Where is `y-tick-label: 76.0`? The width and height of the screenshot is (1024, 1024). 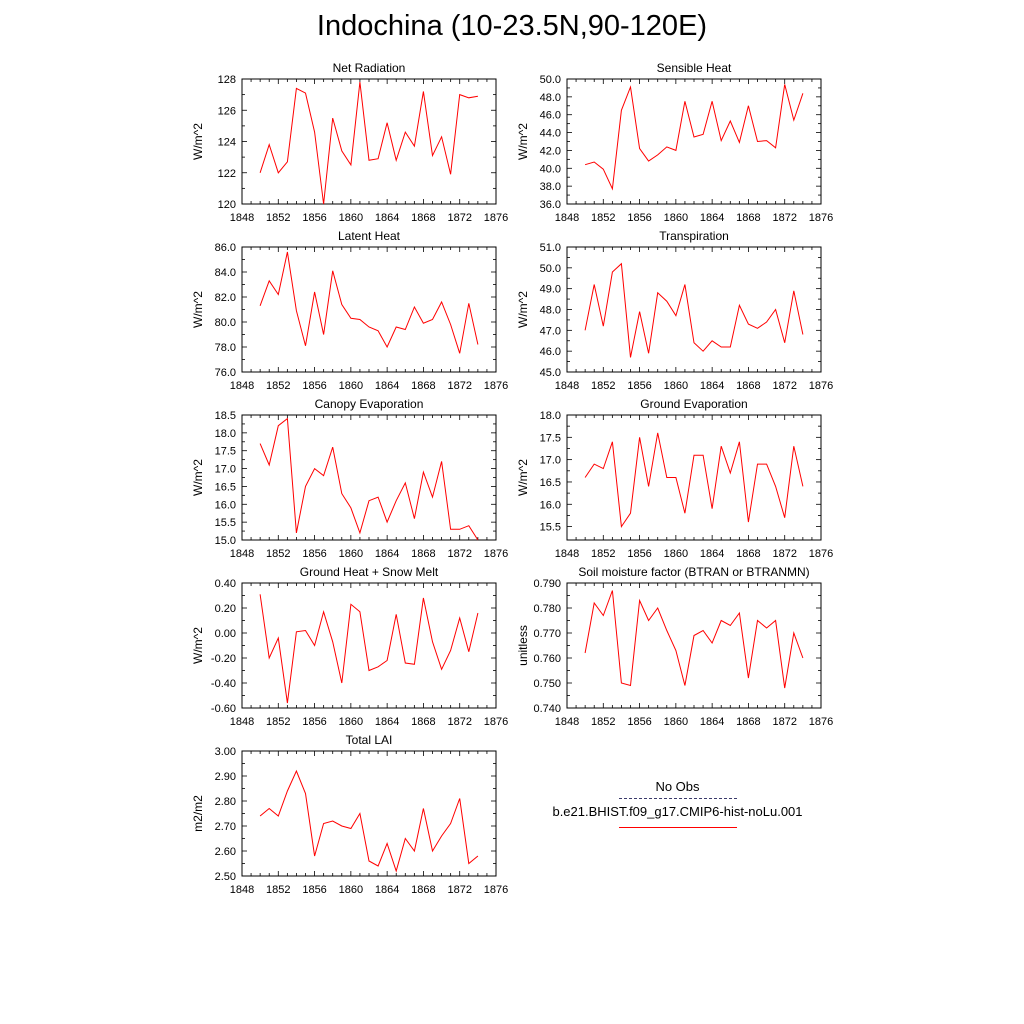 y-tick-label: 76.0 is located at coordinates (225, 373).